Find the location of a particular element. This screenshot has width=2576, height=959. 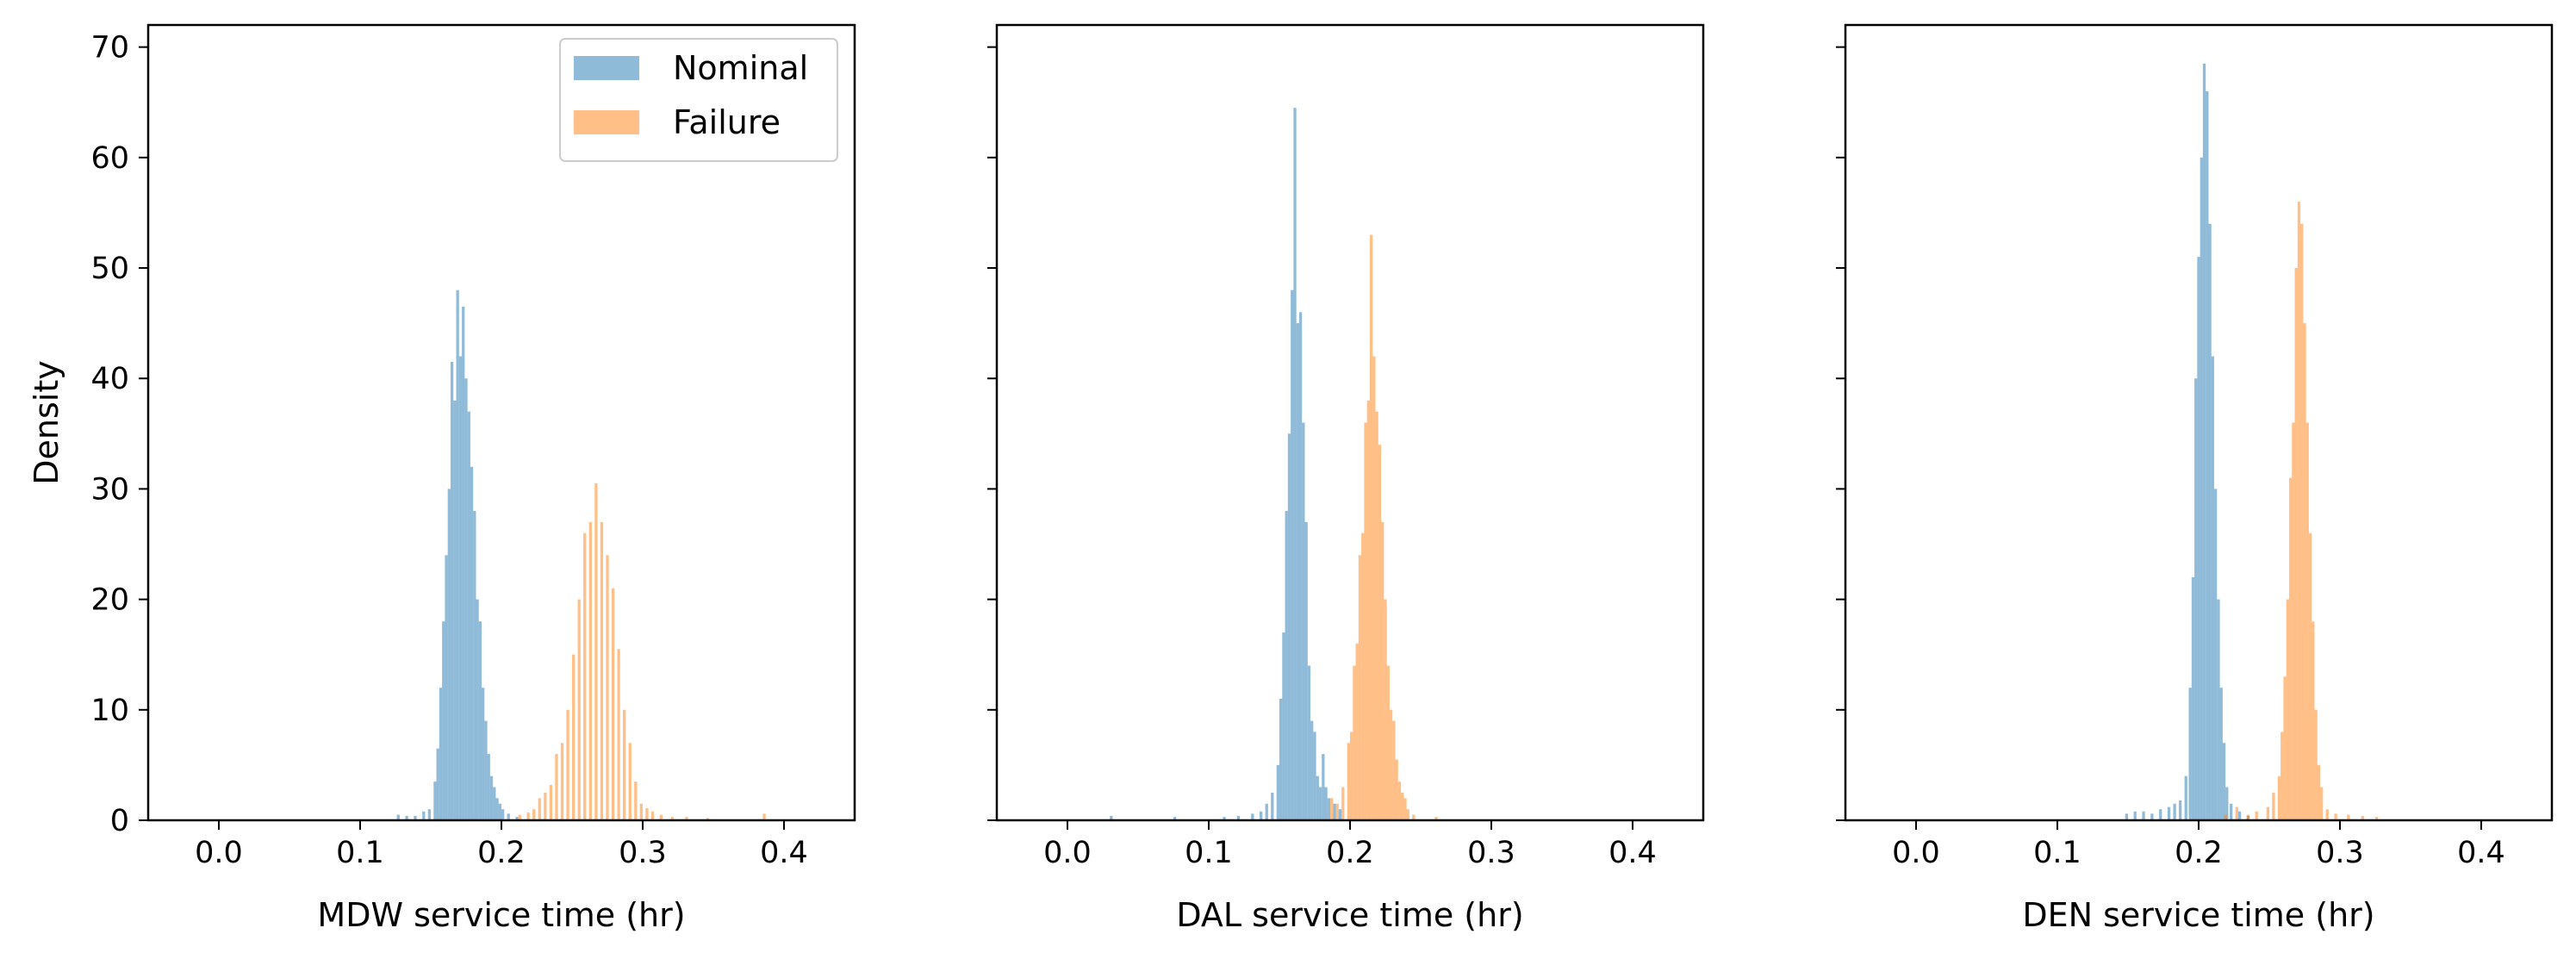

y-tick-label: 0 is located at coordinates (120, 821).